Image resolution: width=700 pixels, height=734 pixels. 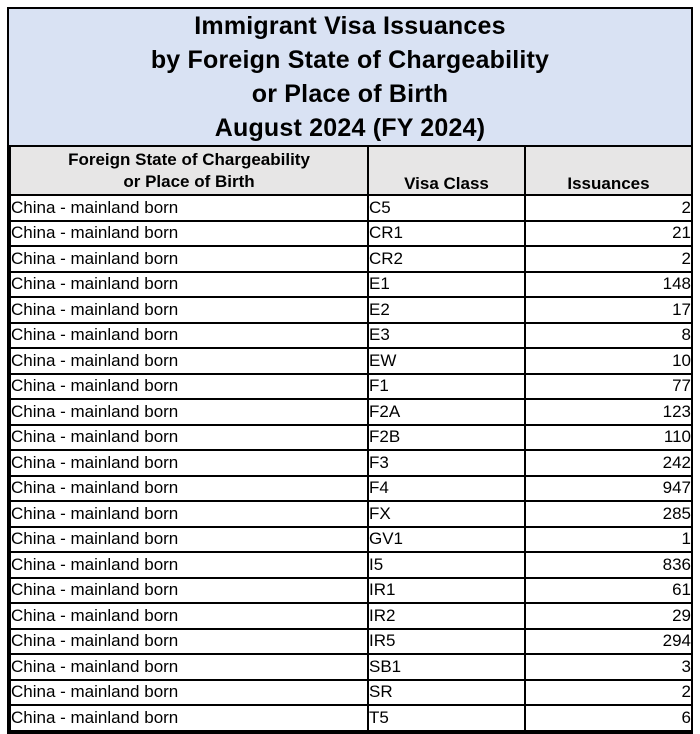 I want to click on table-row: China - mainland born I5 836, so click(x=351, y=565).